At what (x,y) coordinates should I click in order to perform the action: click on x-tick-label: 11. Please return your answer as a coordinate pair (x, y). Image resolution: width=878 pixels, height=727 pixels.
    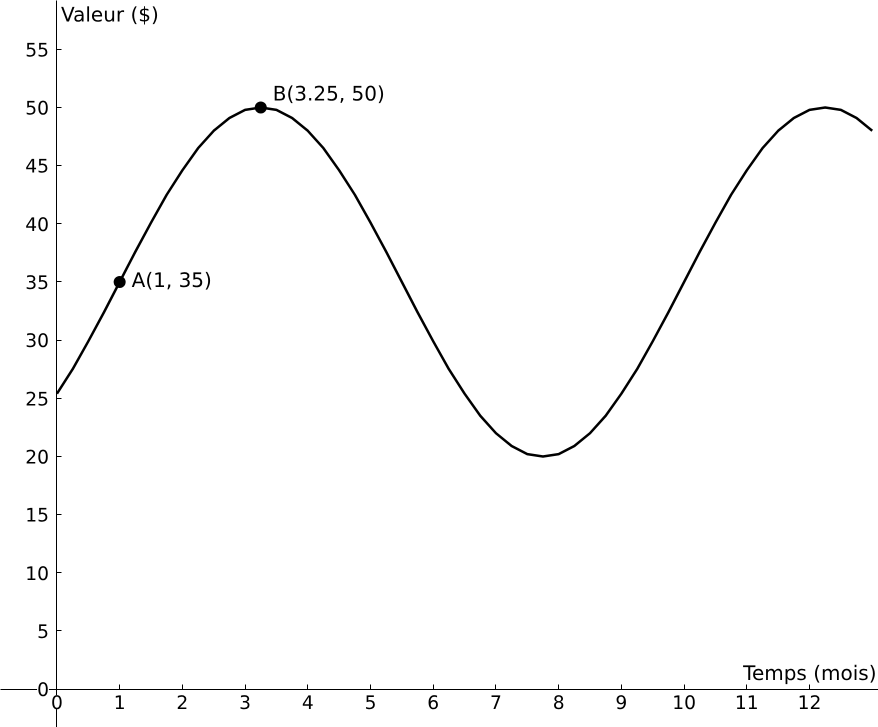
    Looking at the image, I should click on (746, 703).